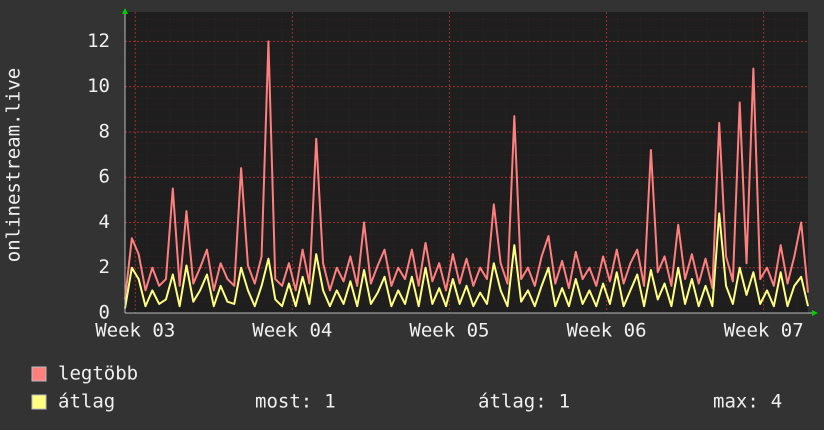 The height and width of the screenshot is (430, 824). What do you see at coordinates (104, 267) in the screenshot?
I see `y-tick-label: 2` at bounding box center [104, 267].